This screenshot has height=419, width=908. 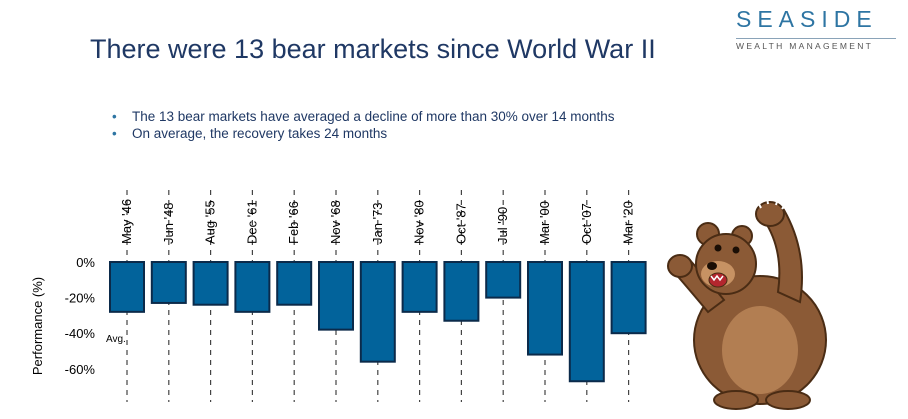 What do you see at coordinates (80, 369) in the screenshot?
I see `y-tick-label: -60%` at bounding box center [80, 369].